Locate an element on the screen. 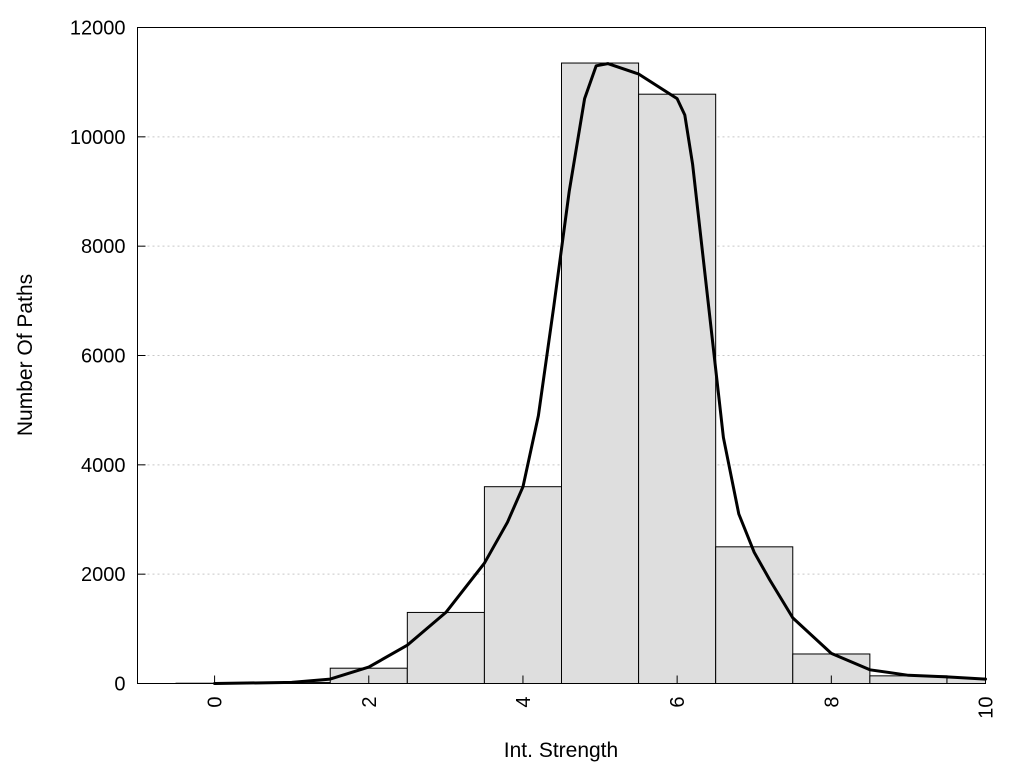 This screenshot has height=768, width=1024. y-tick-label-4: 8000 is located at coordinates (103, 247).